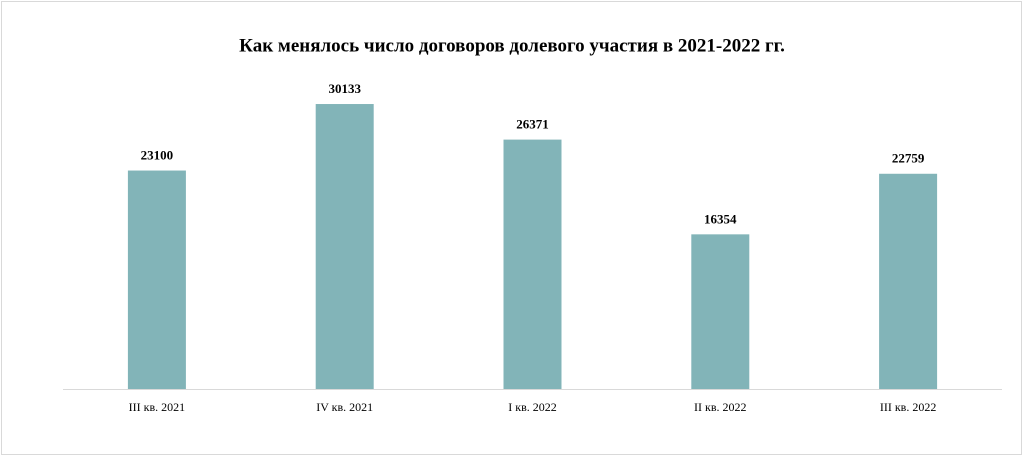  I want to click on x-tick-label: IV кв. 2021, so click(344, 407).